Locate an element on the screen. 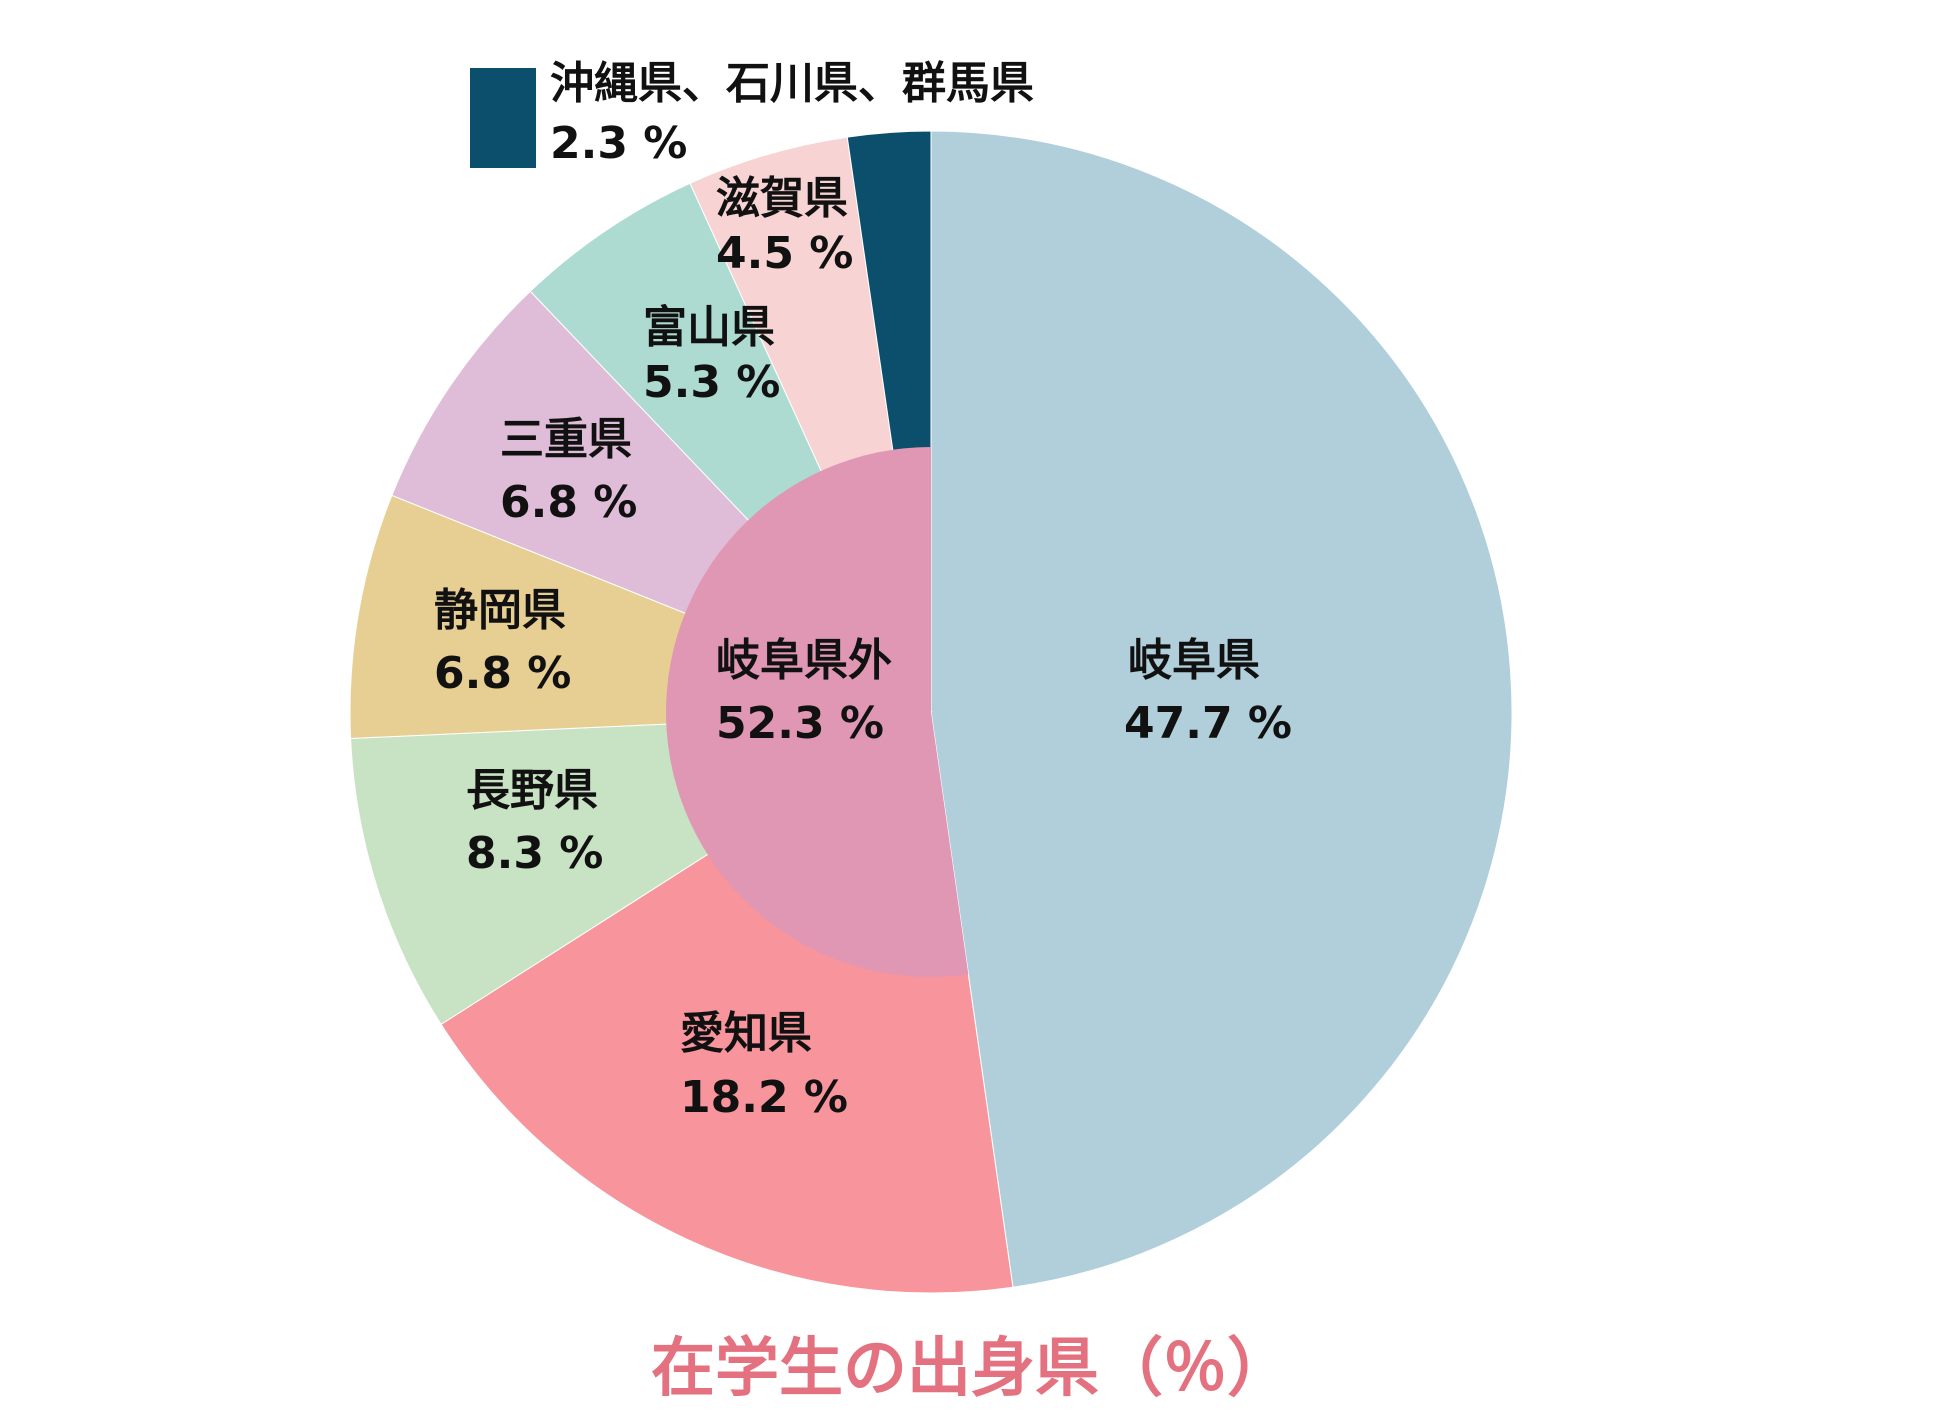  legend-swatch-okinawa-ishikawa-gunma is located at coordinates (503, 118).